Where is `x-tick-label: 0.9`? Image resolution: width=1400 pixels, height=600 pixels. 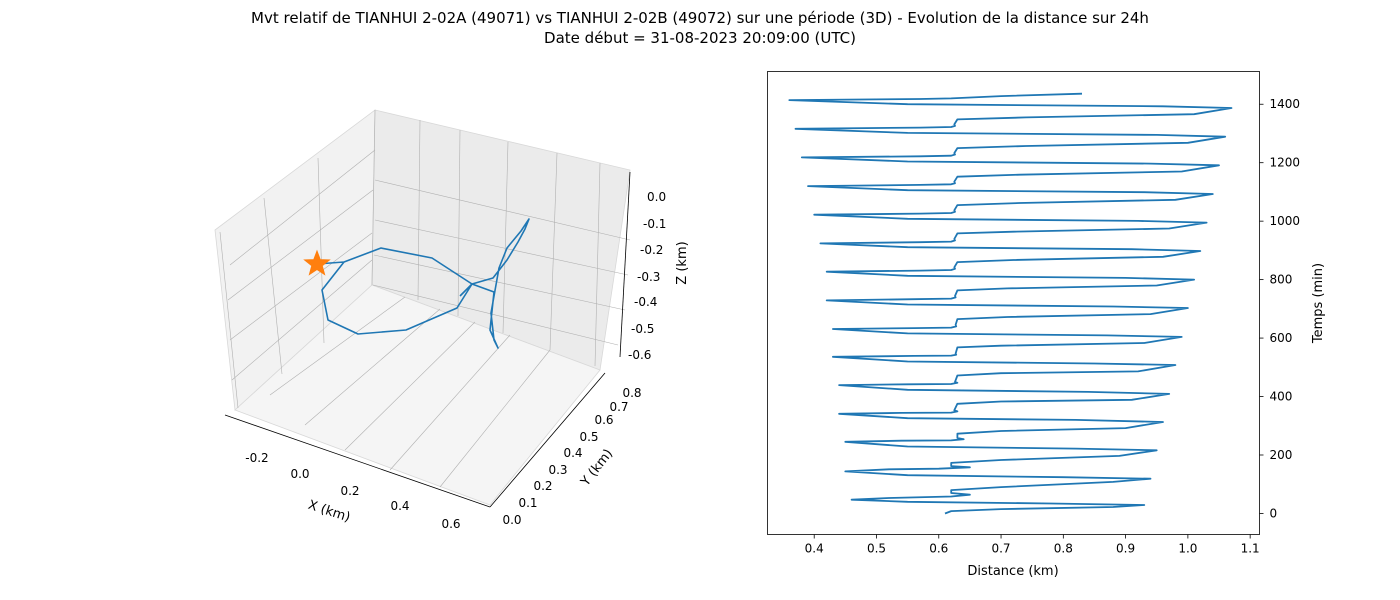 x-tick-label: 0.9 is located at coordinates (1125, 549).